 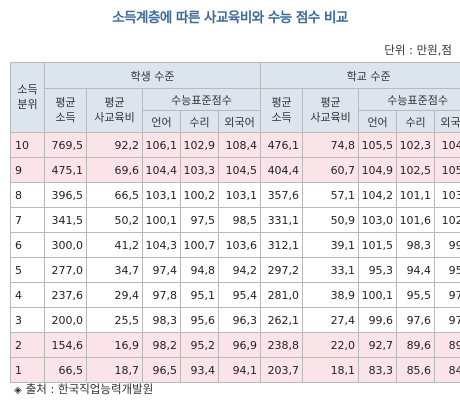 I want to click on cell-rank: 2, so click(x=27, y=345).